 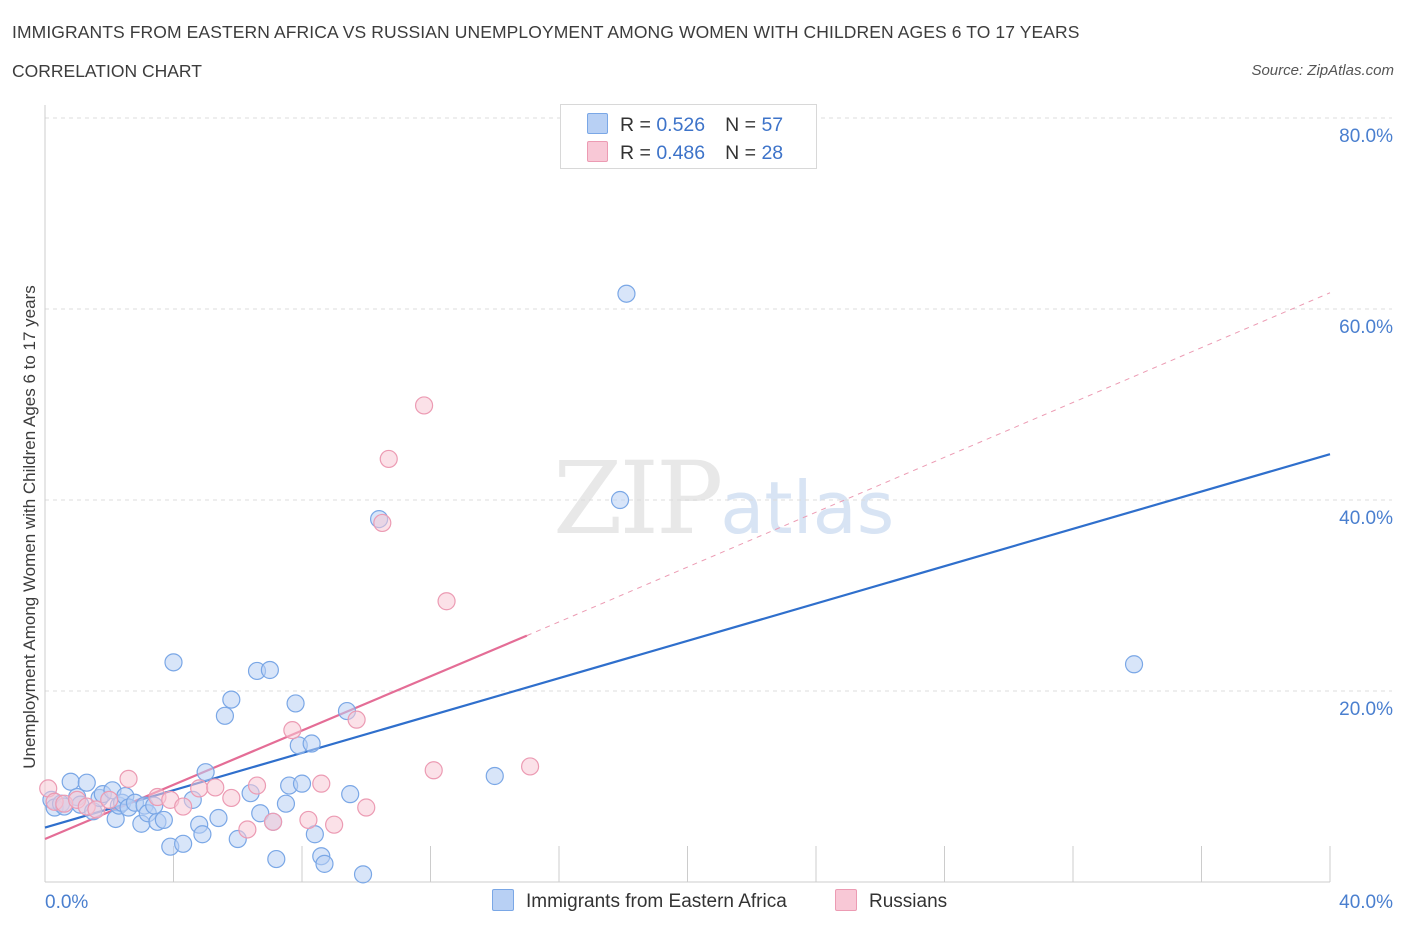 I want to click on legend-n-value-blue: 57, so click(x=772, y=125).